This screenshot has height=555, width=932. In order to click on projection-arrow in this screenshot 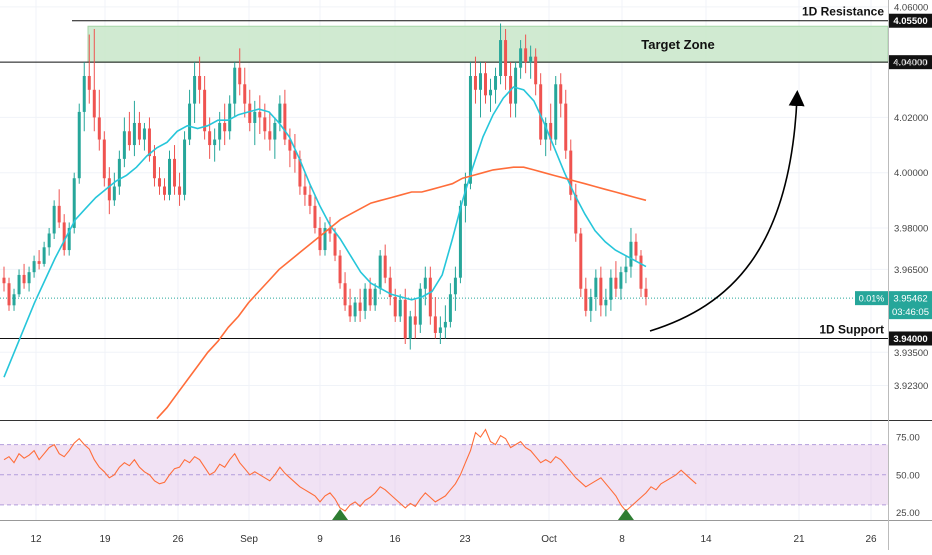, I will do `click(727, 211)`.